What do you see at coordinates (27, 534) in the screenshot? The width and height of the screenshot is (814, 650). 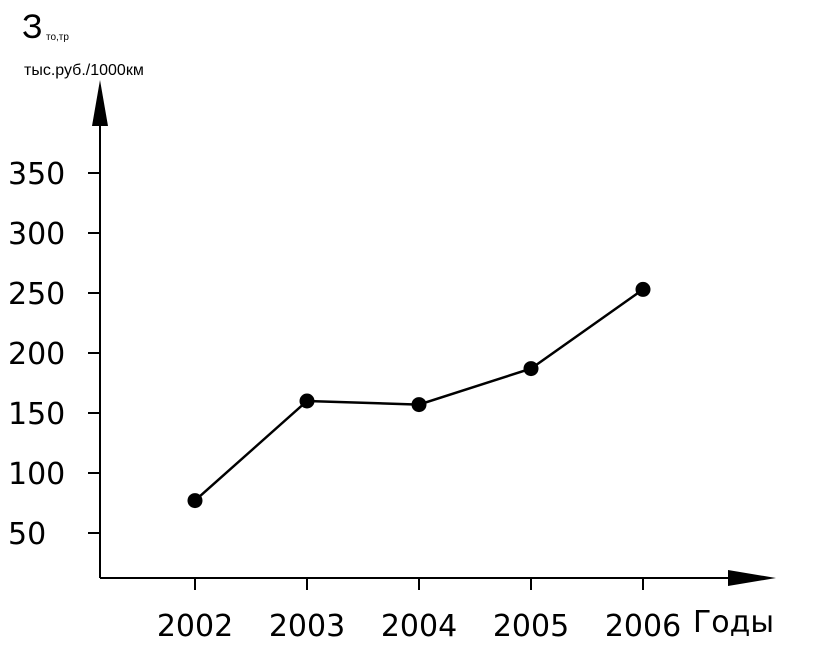 I see `y-tick-label: 50` at bounding box center [27, 534].